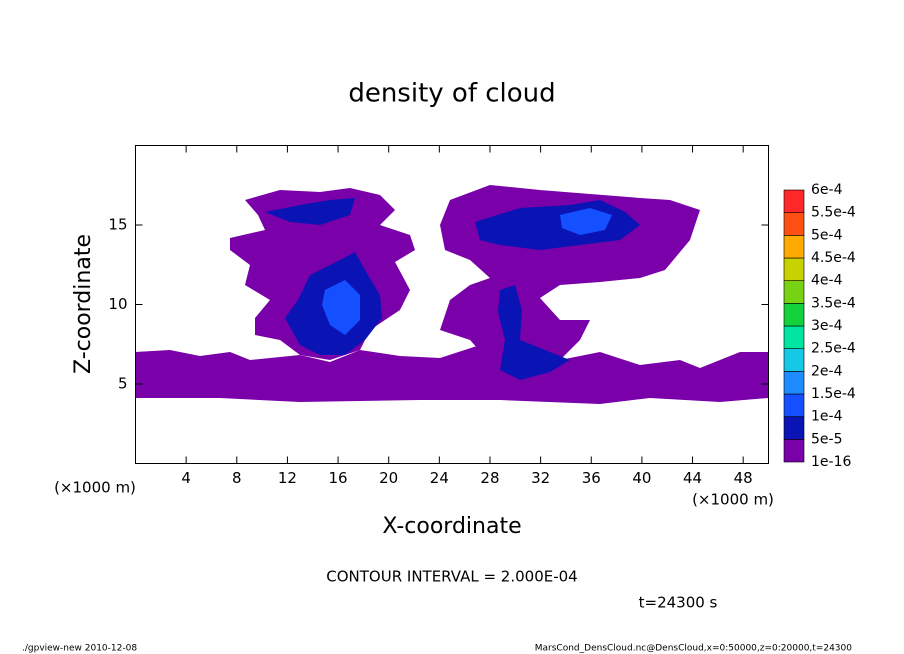  I want to click on x-unit-left: (×1000 m), so click(95, 488).